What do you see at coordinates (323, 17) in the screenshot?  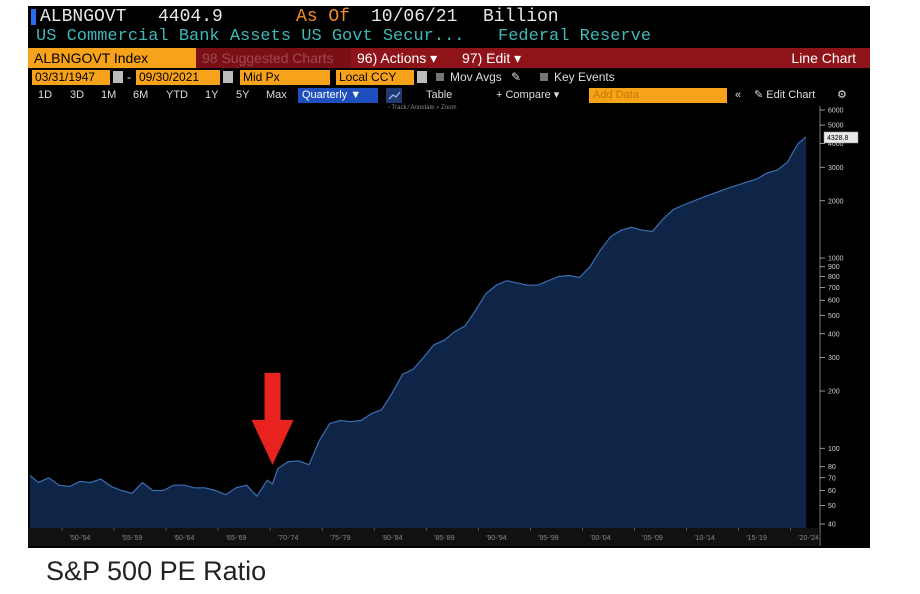 I see `as-of-label: As Of` at bounding box center [323, 17].